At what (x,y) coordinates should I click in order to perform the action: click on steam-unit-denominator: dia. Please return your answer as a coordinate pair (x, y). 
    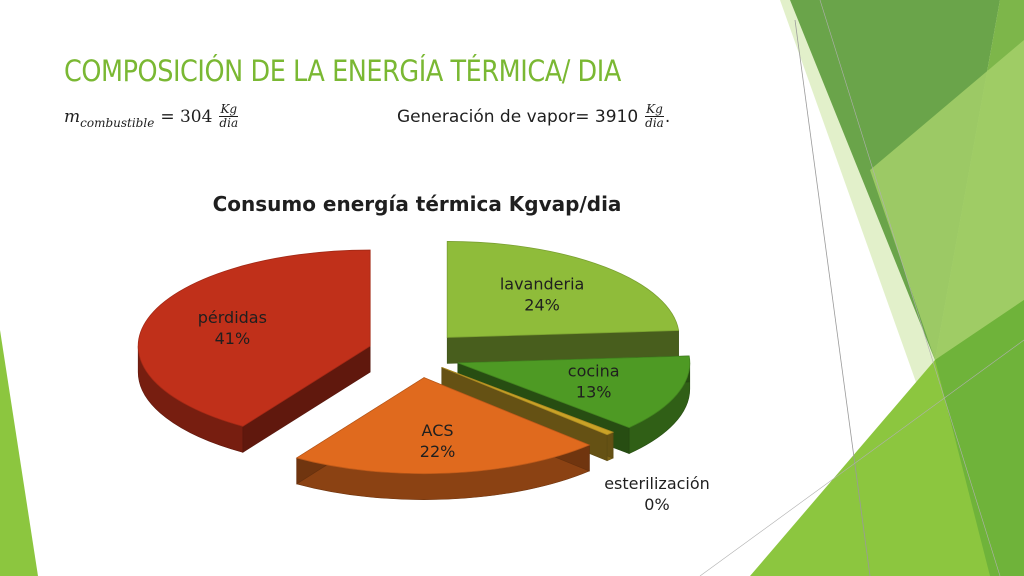
    Looking at the image, I should click on (654, 123).